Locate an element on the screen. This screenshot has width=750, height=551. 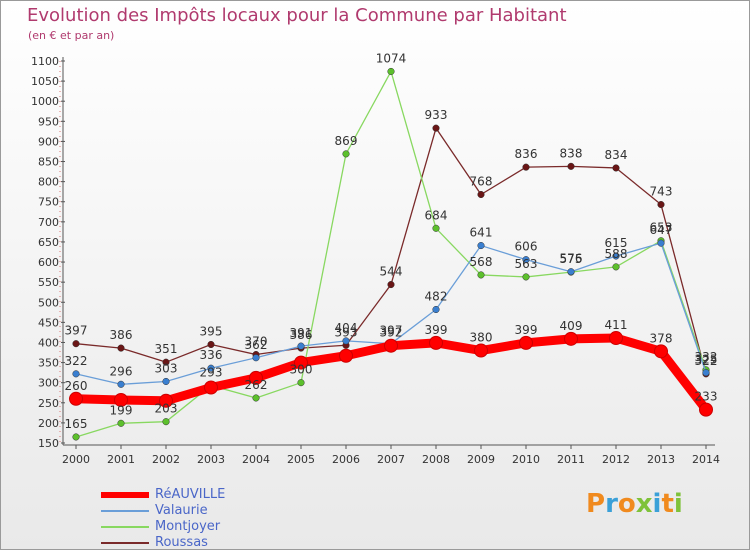
x-tick-label: 2011 is located at coordinates (571, 459).